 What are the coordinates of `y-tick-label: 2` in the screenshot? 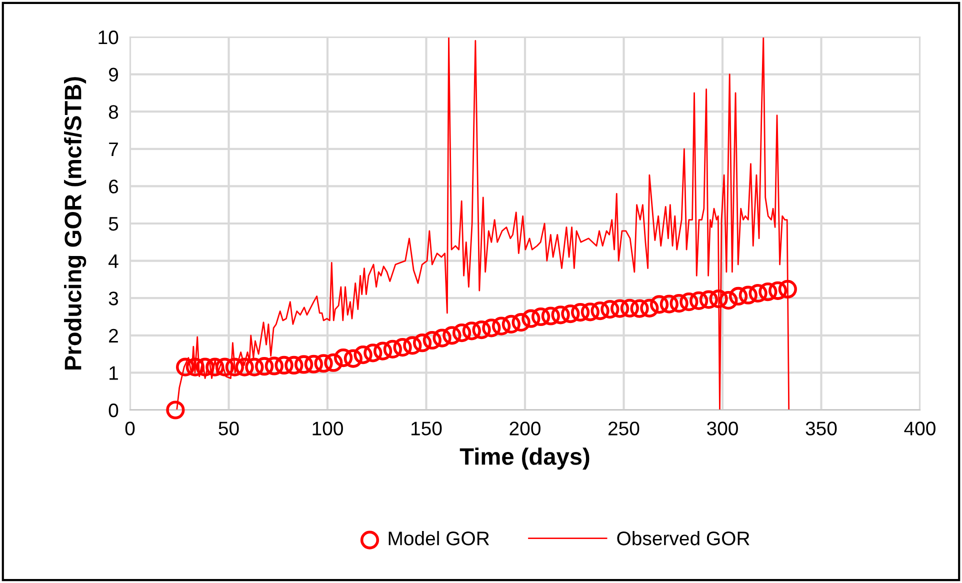 It's located at (113, 335).